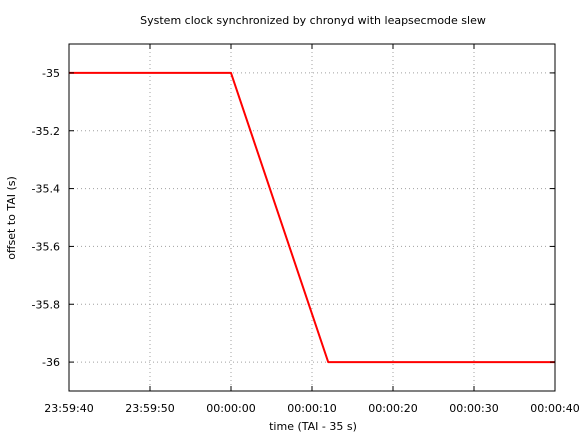  What do you see at coordinates (68, 408) in the screenshot?
I see `x-tick-label: 23:59:40` at bounding box center [68, 408].